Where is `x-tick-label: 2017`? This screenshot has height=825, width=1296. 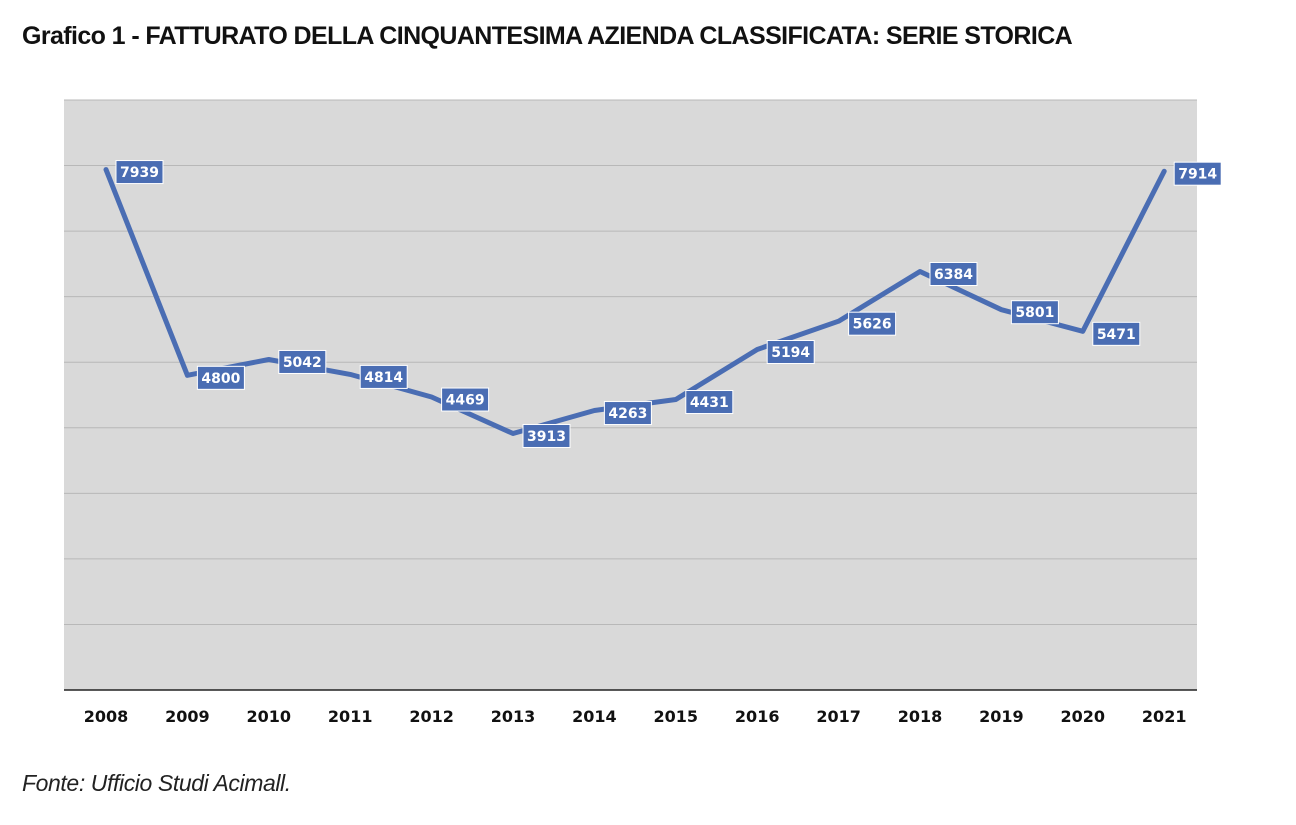
x-tick-label: 2017 is located at coordinates (838, 716).